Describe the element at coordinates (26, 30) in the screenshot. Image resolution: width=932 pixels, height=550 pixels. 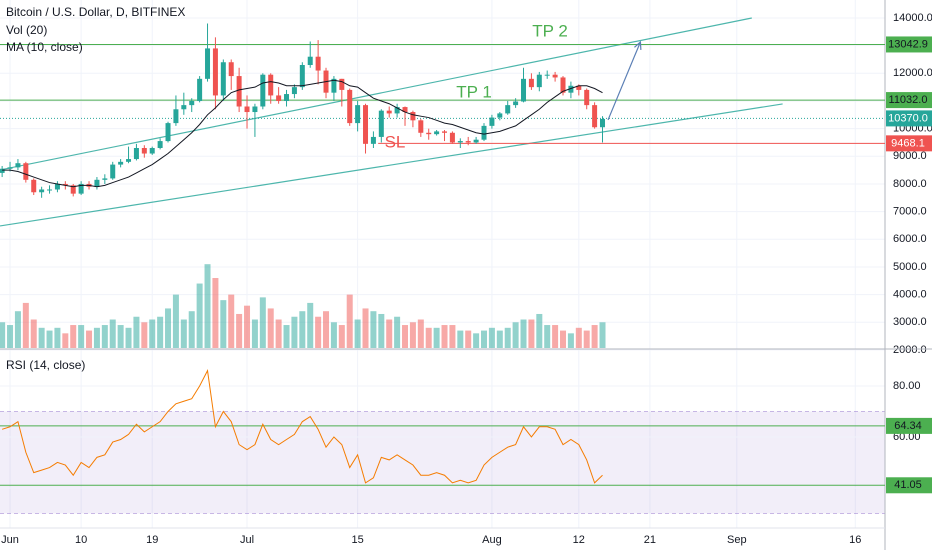
I see `indicator-label: Vol (20)` at that location.